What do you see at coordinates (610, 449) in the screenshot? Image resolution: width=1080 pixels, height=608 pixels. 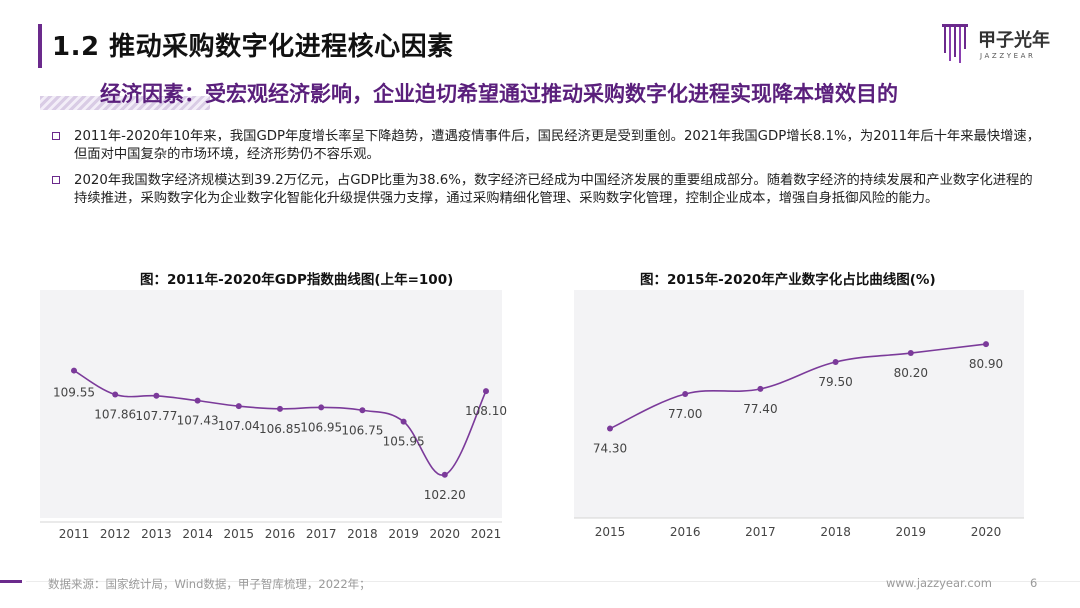 I see `data-label: 74.30` at bounding box center [610, 449].